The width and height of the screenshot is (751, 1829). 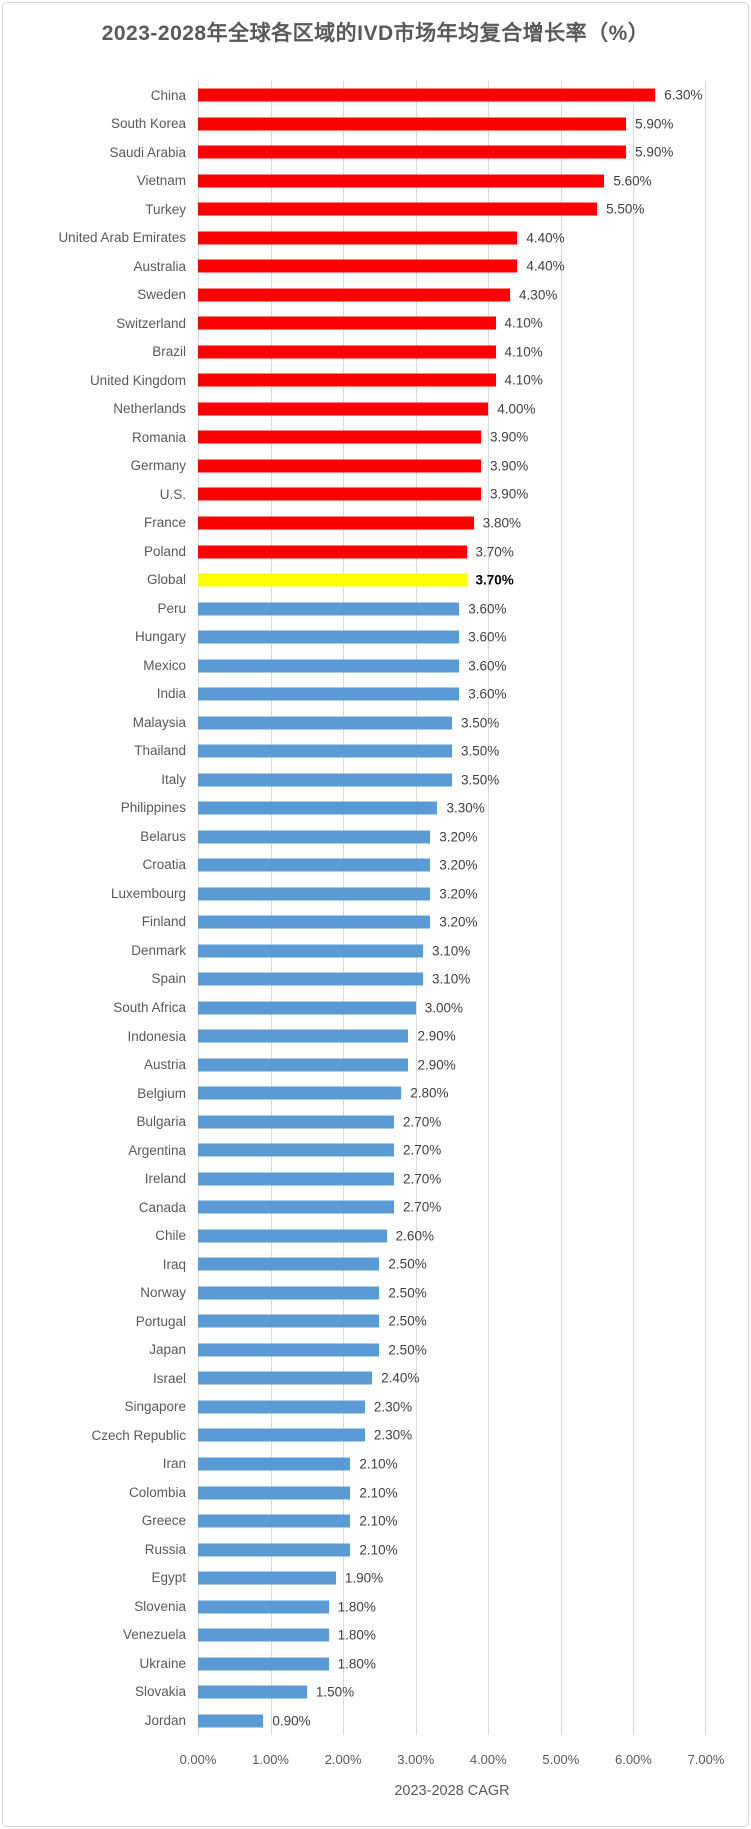 What do you see at coordinates (340, 437) in the screenshot?
I see `bar-romania` at bounding box center [340, 437].